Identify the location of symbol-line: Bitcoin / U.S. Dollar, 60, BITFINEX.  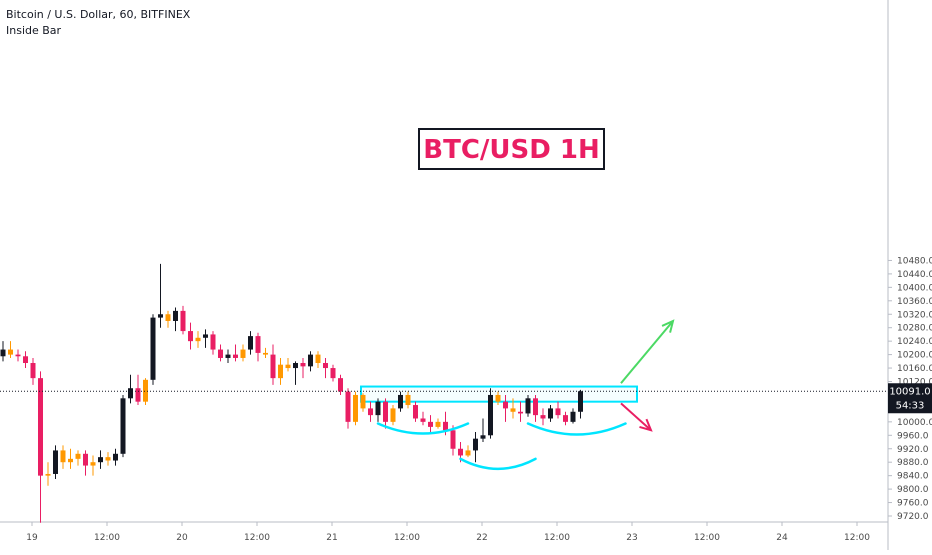
(98, 14).